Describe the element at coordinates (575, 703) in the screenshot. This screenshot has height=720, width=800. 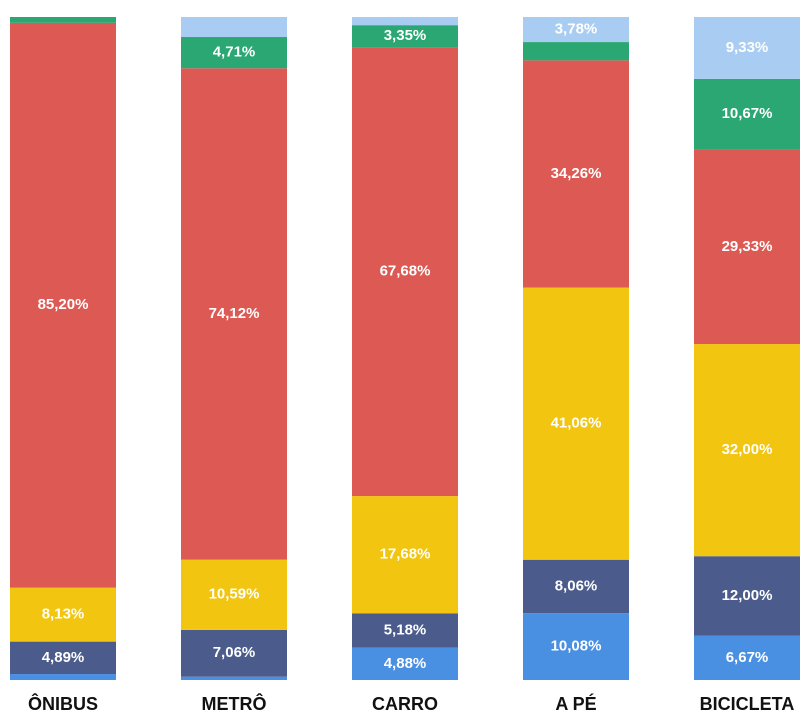
I see `category-label: A PÉ` at that location.